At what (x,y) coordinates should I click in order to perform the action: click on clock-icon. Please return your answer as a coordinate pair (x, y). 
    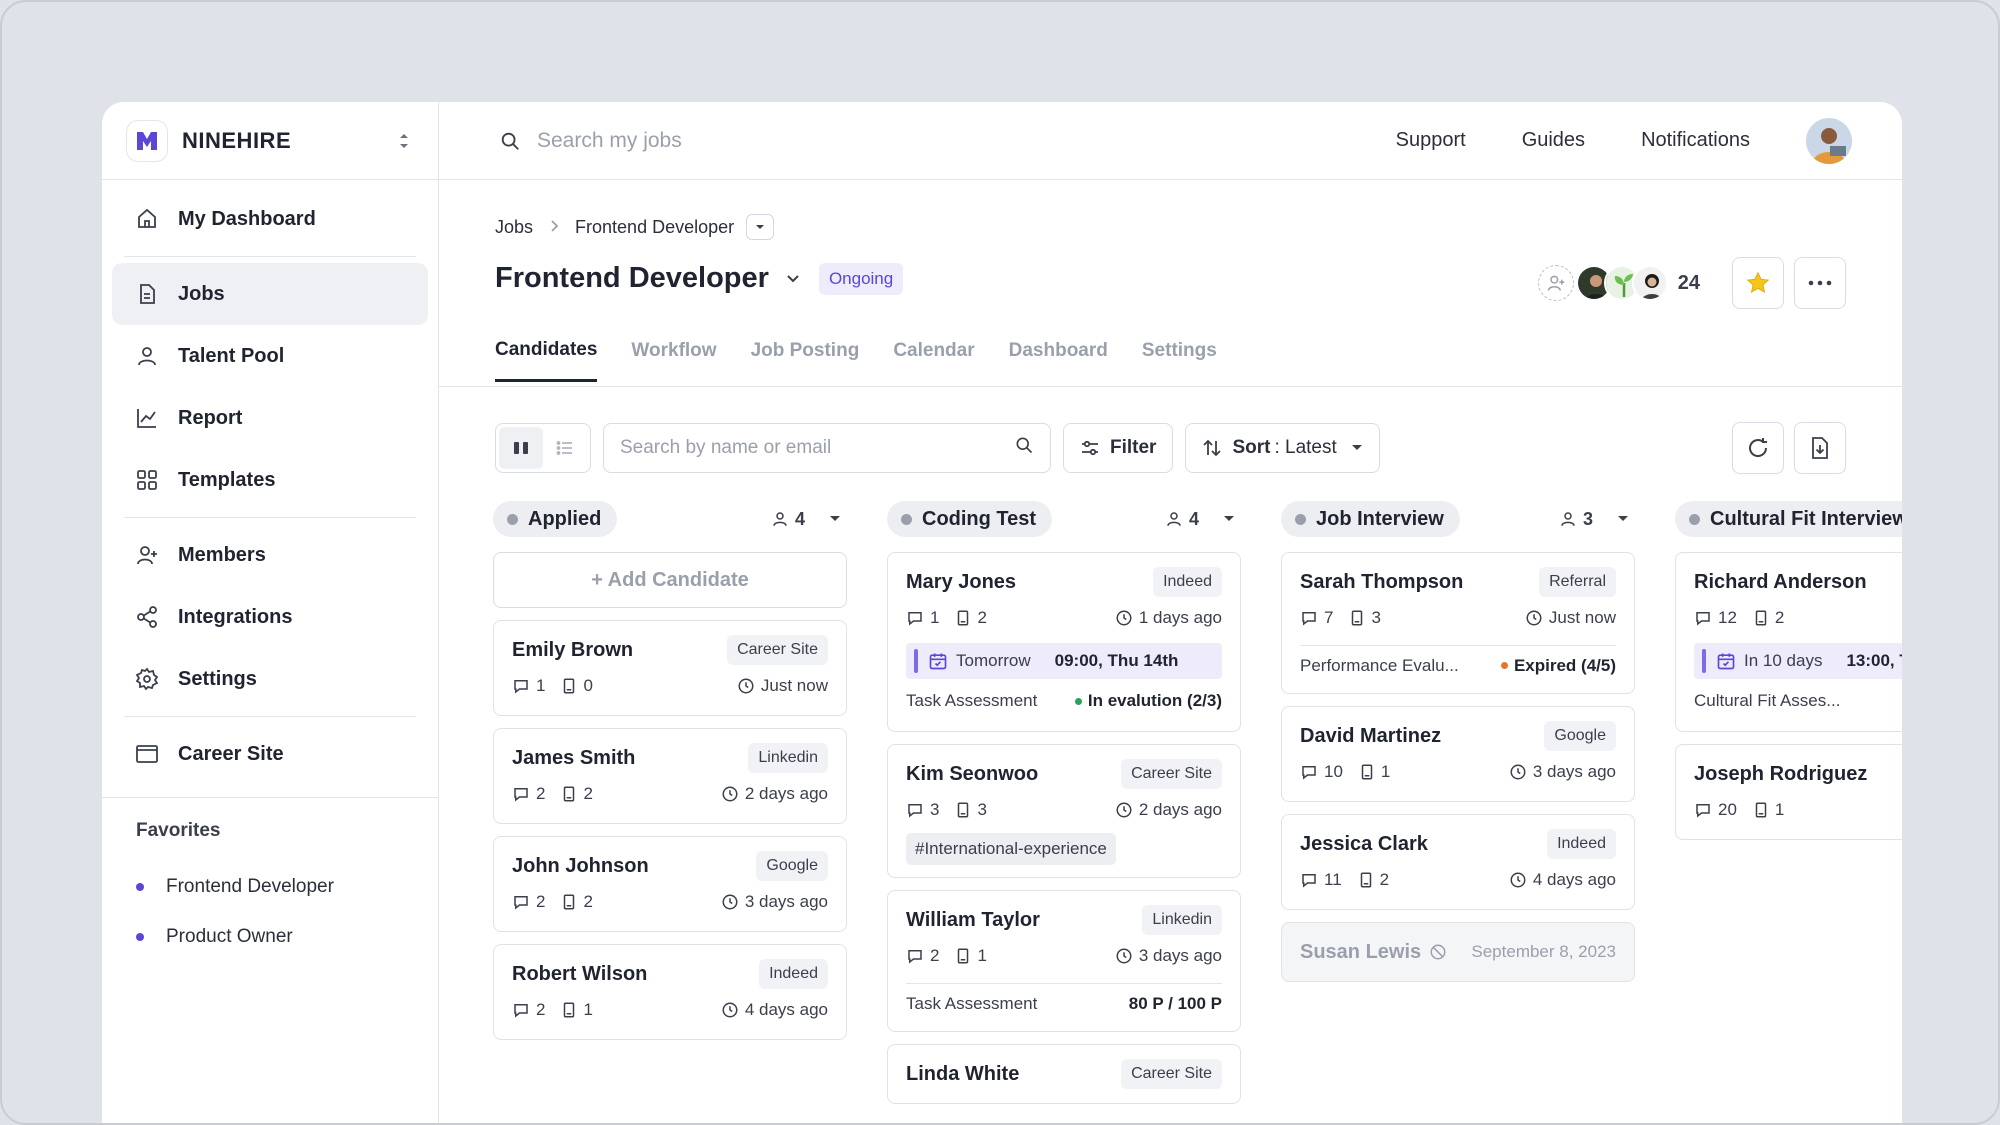
    Looking at the image, I should click on (1518, 772).